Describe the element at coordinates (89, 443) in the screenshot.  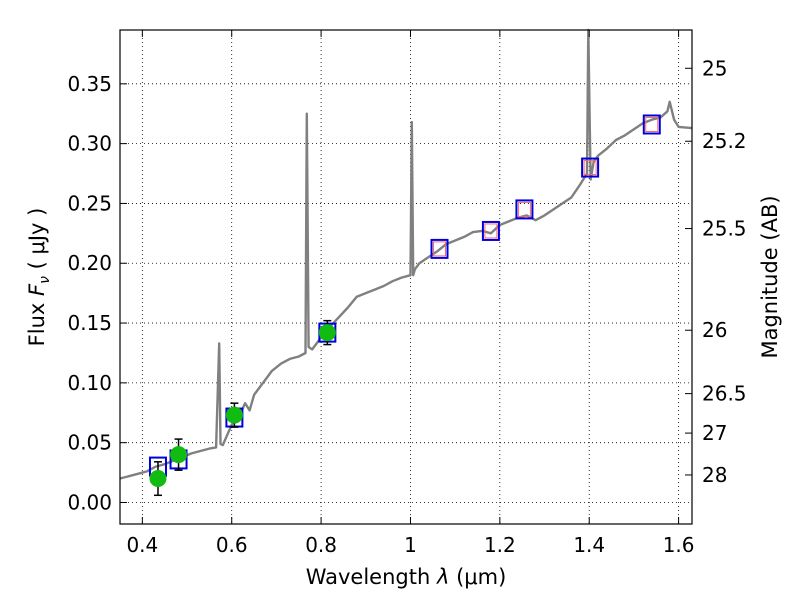
I see `y-tick-label: 0.05` at that location.